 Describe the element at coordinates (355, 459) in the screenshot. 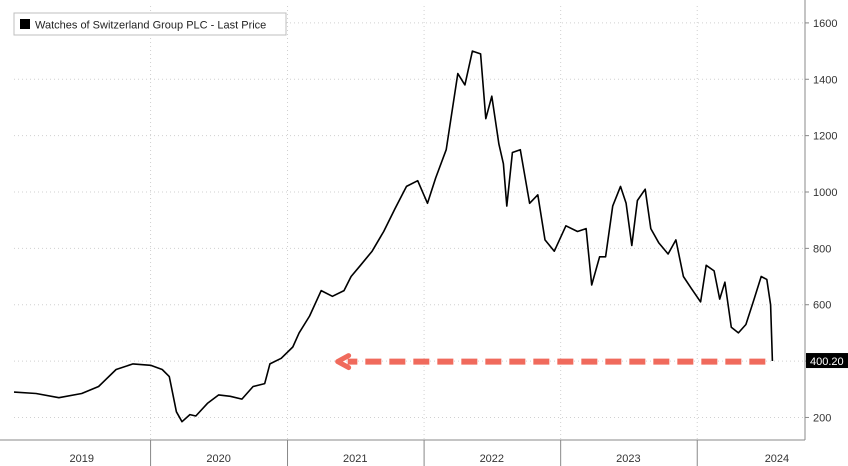

I see `x-tick-label: 2021` at that location.